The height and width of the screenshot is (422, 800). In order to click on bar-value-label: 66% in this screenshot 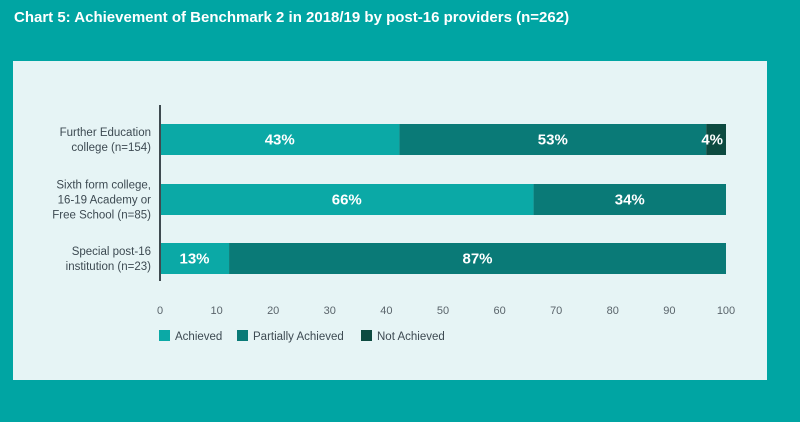, I will do `click(347, 200)`.